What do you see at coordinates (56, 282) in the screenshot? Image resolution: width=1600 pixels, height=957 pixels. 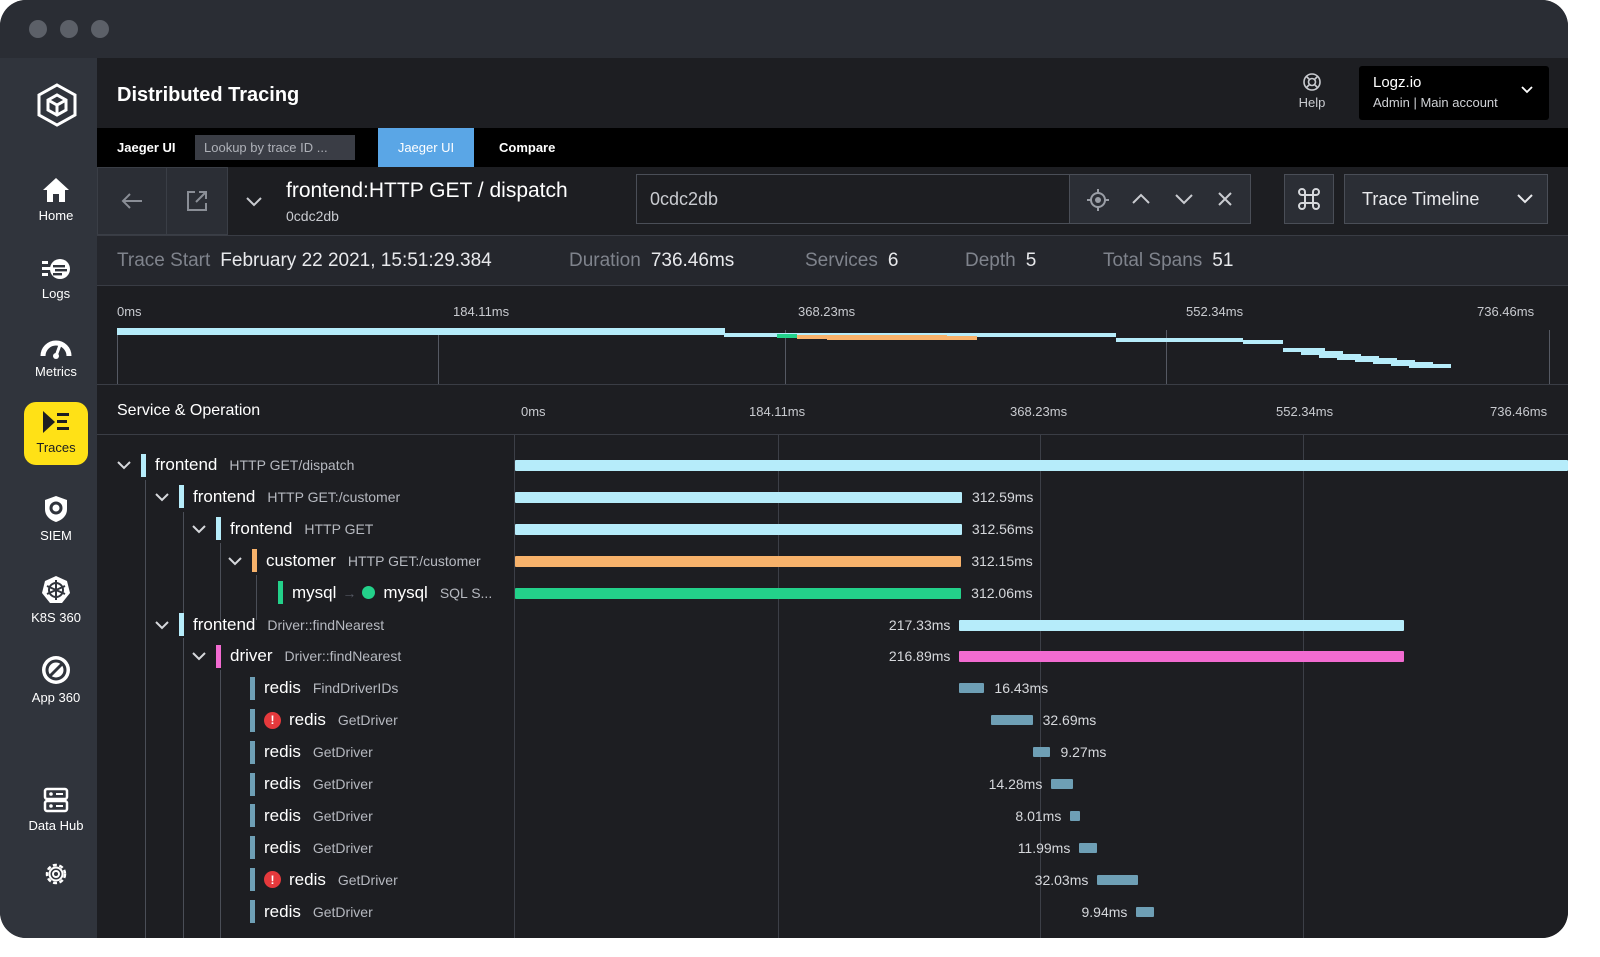 I see `sidebar-item-logs: Logs` at bounding box center [56, 282].